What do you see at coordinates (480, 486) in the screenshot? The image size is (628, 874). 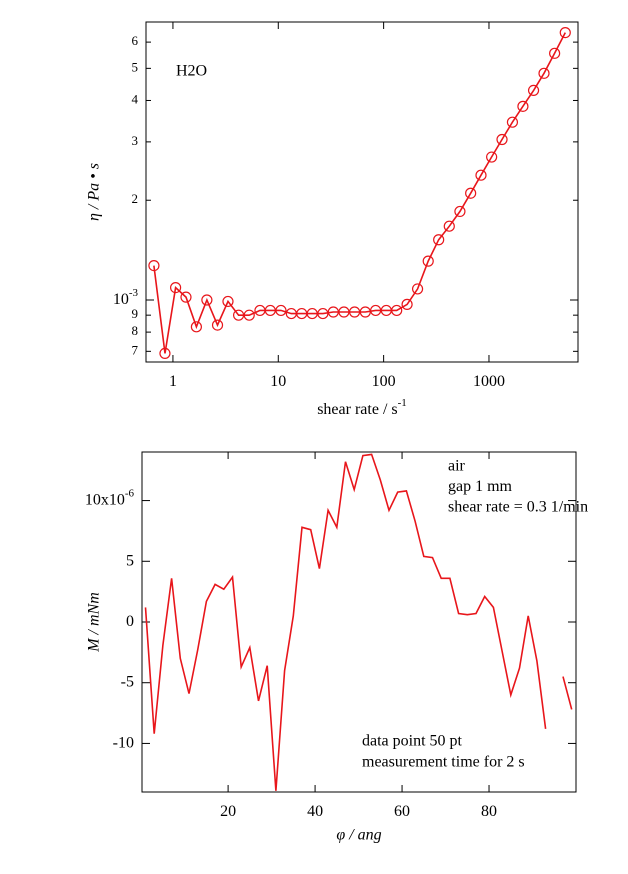 I see `annotation: gap 1 mm` at bounding box center [480, 486].